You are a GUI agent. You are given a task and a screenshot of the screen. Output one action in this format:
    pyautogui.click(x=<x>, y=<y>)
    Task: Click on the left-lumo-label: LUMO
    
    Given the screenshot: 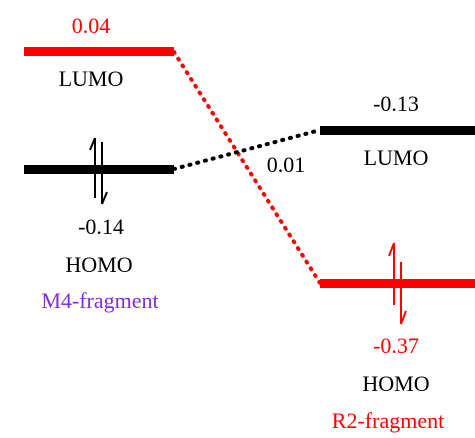 What is the action you would take?
    pyautogui.click(x=91, y=78)
    